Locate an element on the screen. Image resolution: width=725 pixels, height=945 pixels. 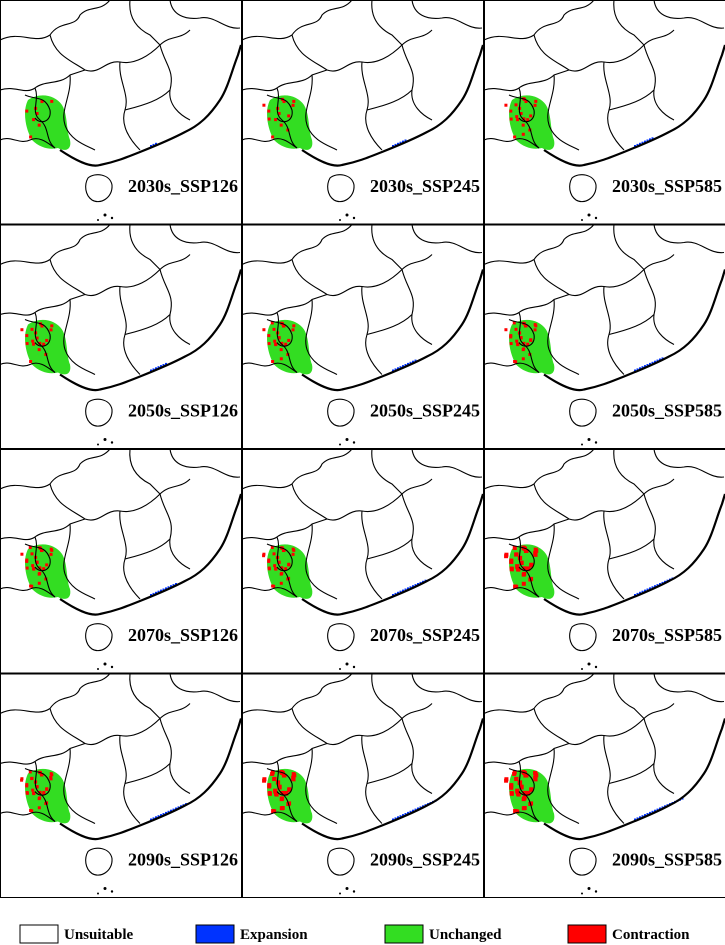
panel-label: 2090s_SSP126 is located at coordinates (183, 860).